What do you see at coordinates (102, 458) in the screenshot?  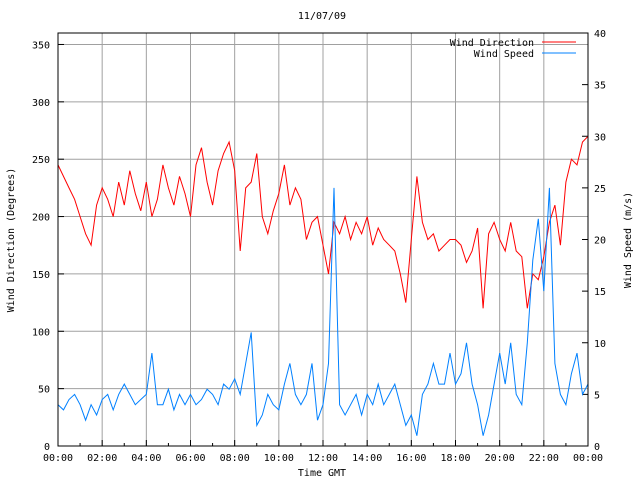 I see `x-tick-label: 02:00` at bounding box center [102, 458].